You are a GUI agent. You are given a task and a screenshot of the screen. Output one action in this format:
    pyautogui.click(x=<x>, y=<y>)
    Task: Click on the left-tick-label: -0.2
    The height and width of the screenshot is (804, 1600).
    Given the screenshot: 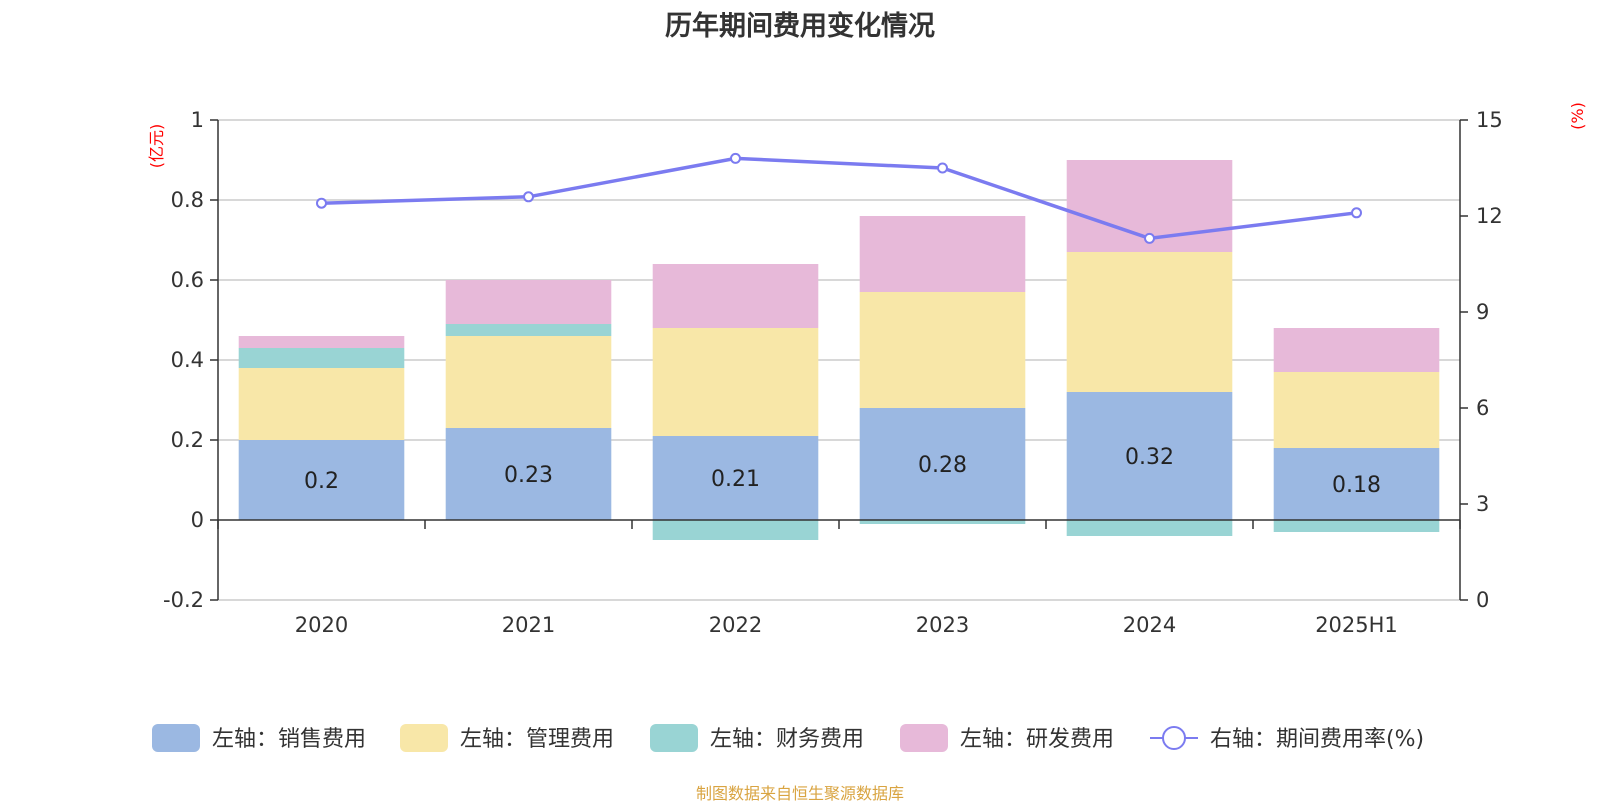 What is the action you would take?
    pyautogui.click(x=183, y=600)
    